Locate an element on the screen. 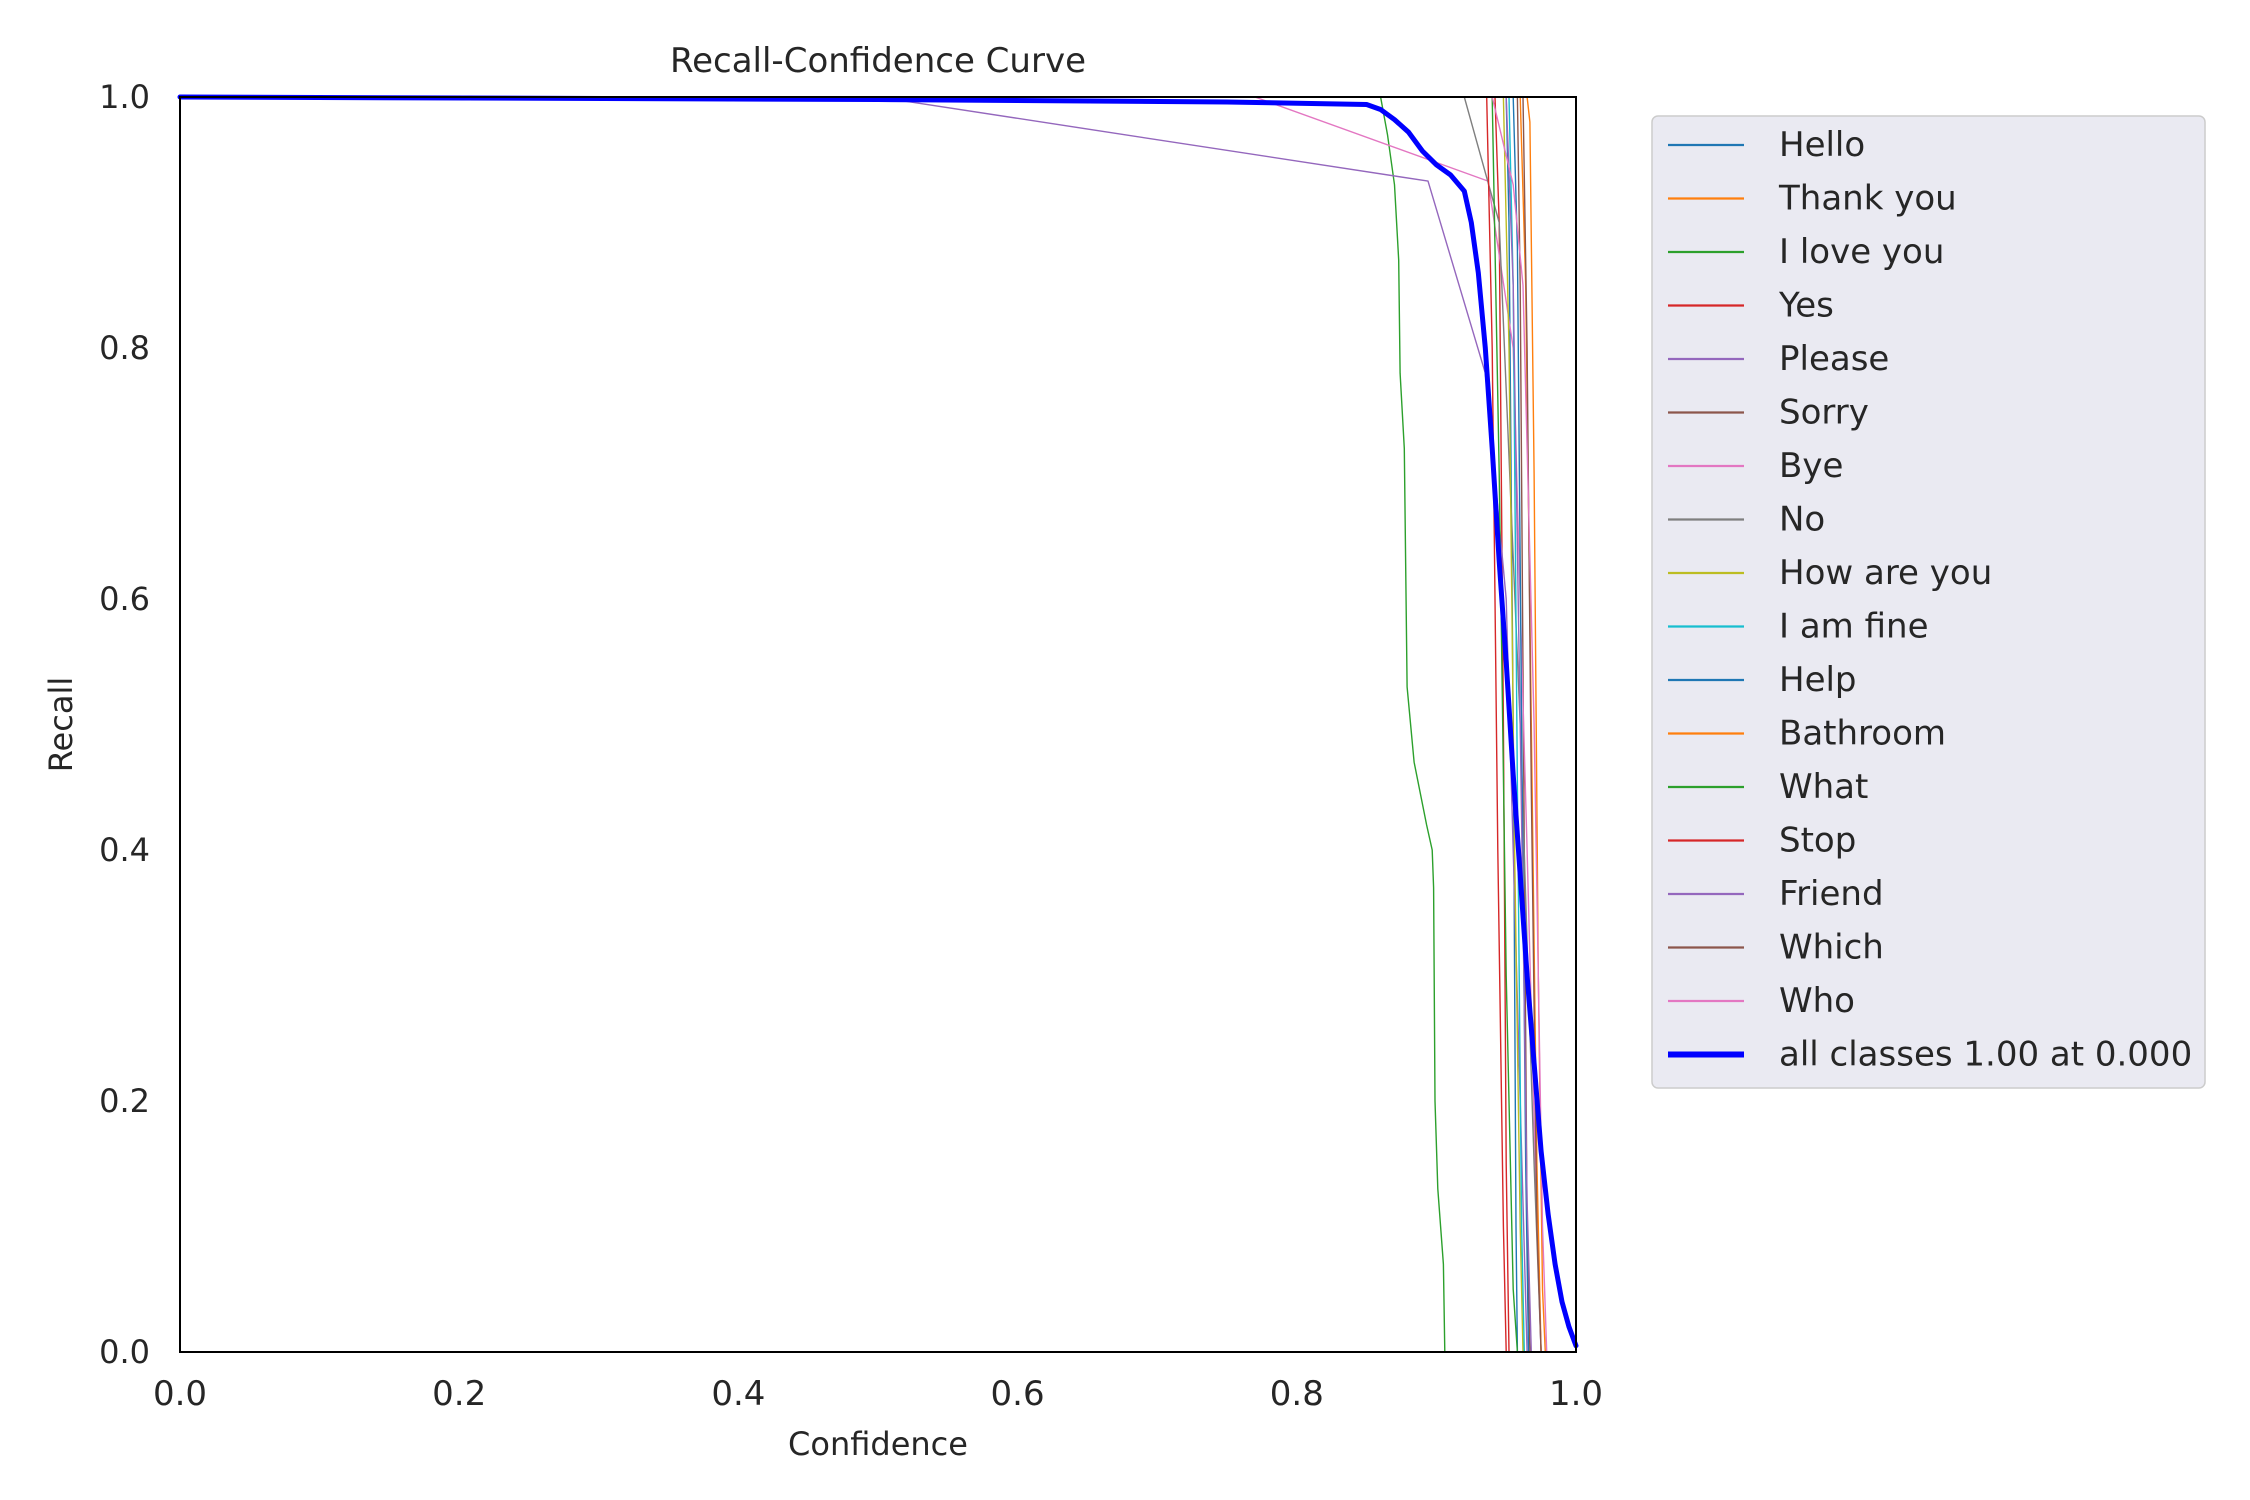 This screenshot has height=1500, width=2250. legend-label-bye: Bye is located at coordinates (1811, 466).